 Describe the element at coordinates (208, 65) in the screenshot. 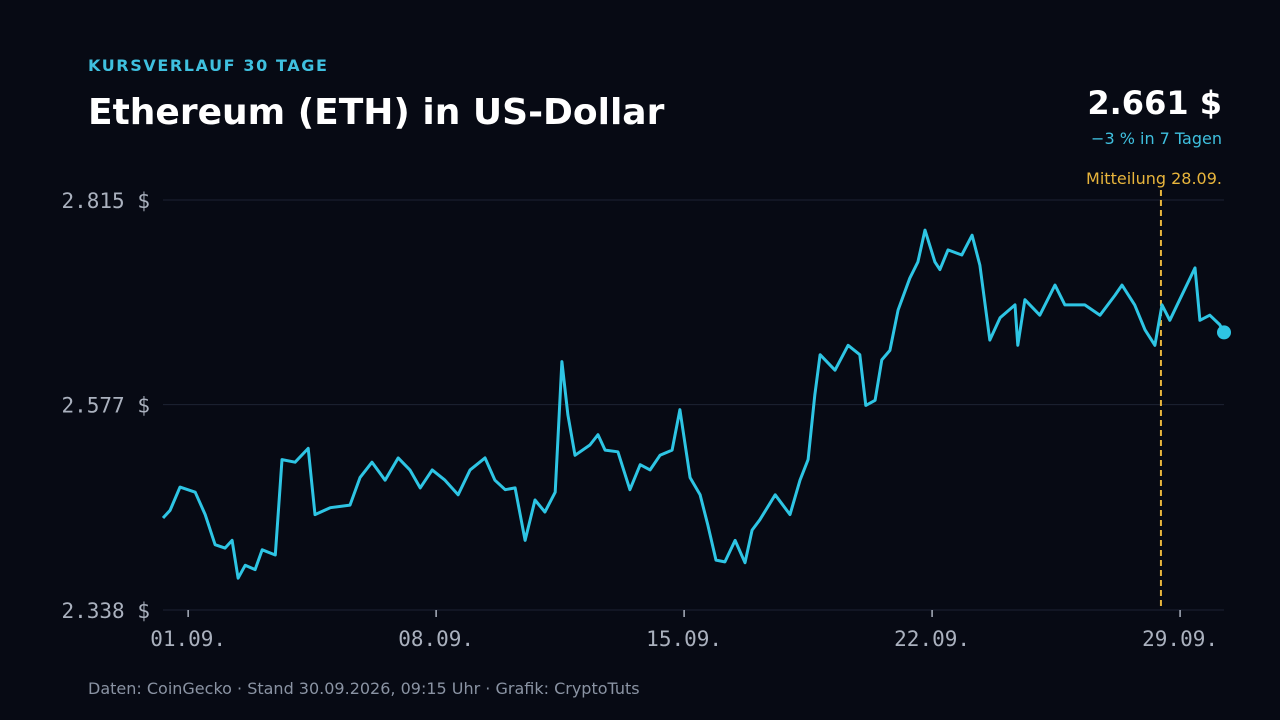

I see `kicker: KURSVERLAUF 30 TAGE` at that location.